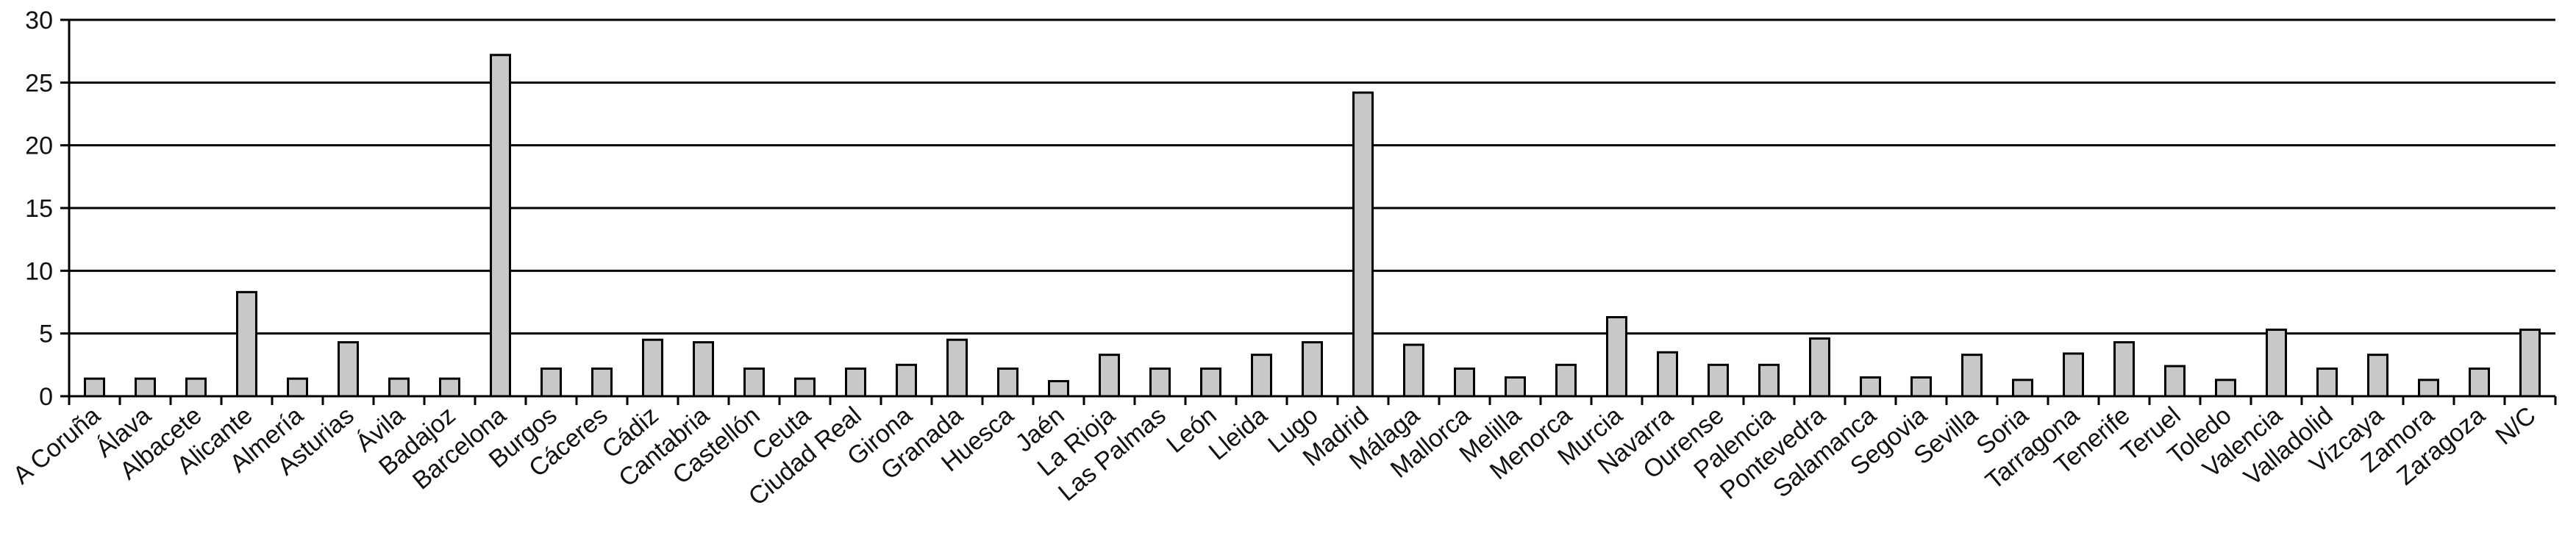 This screenshot has width=2576, height=555. I want to click on x-tick-label: A Coruña, so click(57, 446).